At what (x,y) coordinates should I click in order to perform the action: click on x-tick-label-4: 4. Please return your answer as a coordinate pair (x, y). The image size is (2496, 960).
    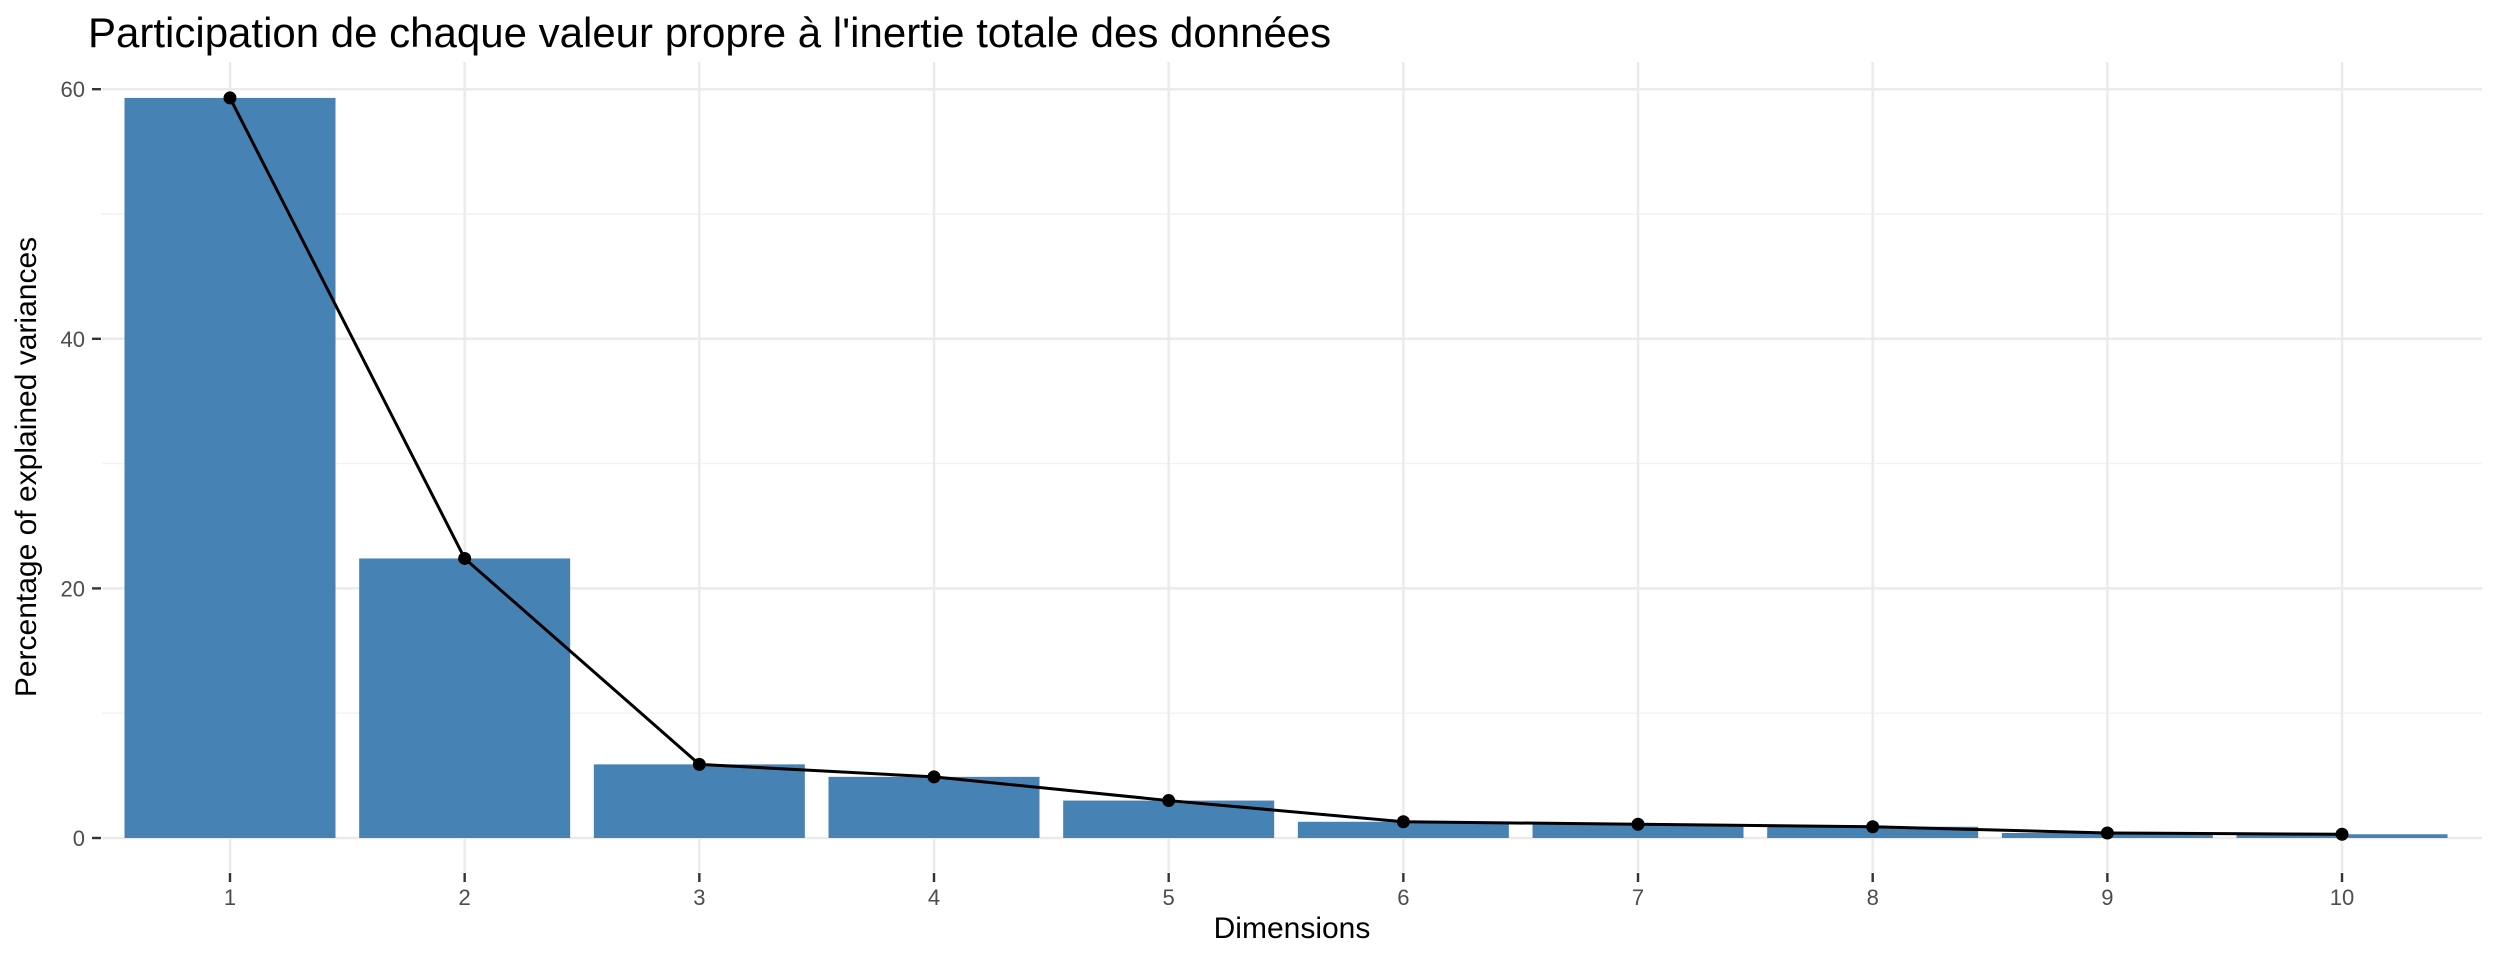
    Looking at the image, I should click on (934, 897).